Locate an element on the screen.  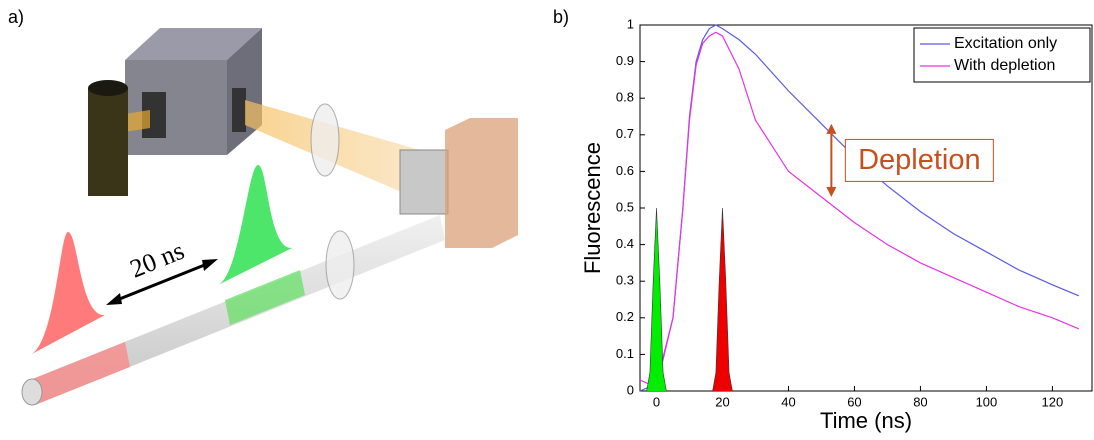
red-pulse-beam is located at coordinates (80, 373).